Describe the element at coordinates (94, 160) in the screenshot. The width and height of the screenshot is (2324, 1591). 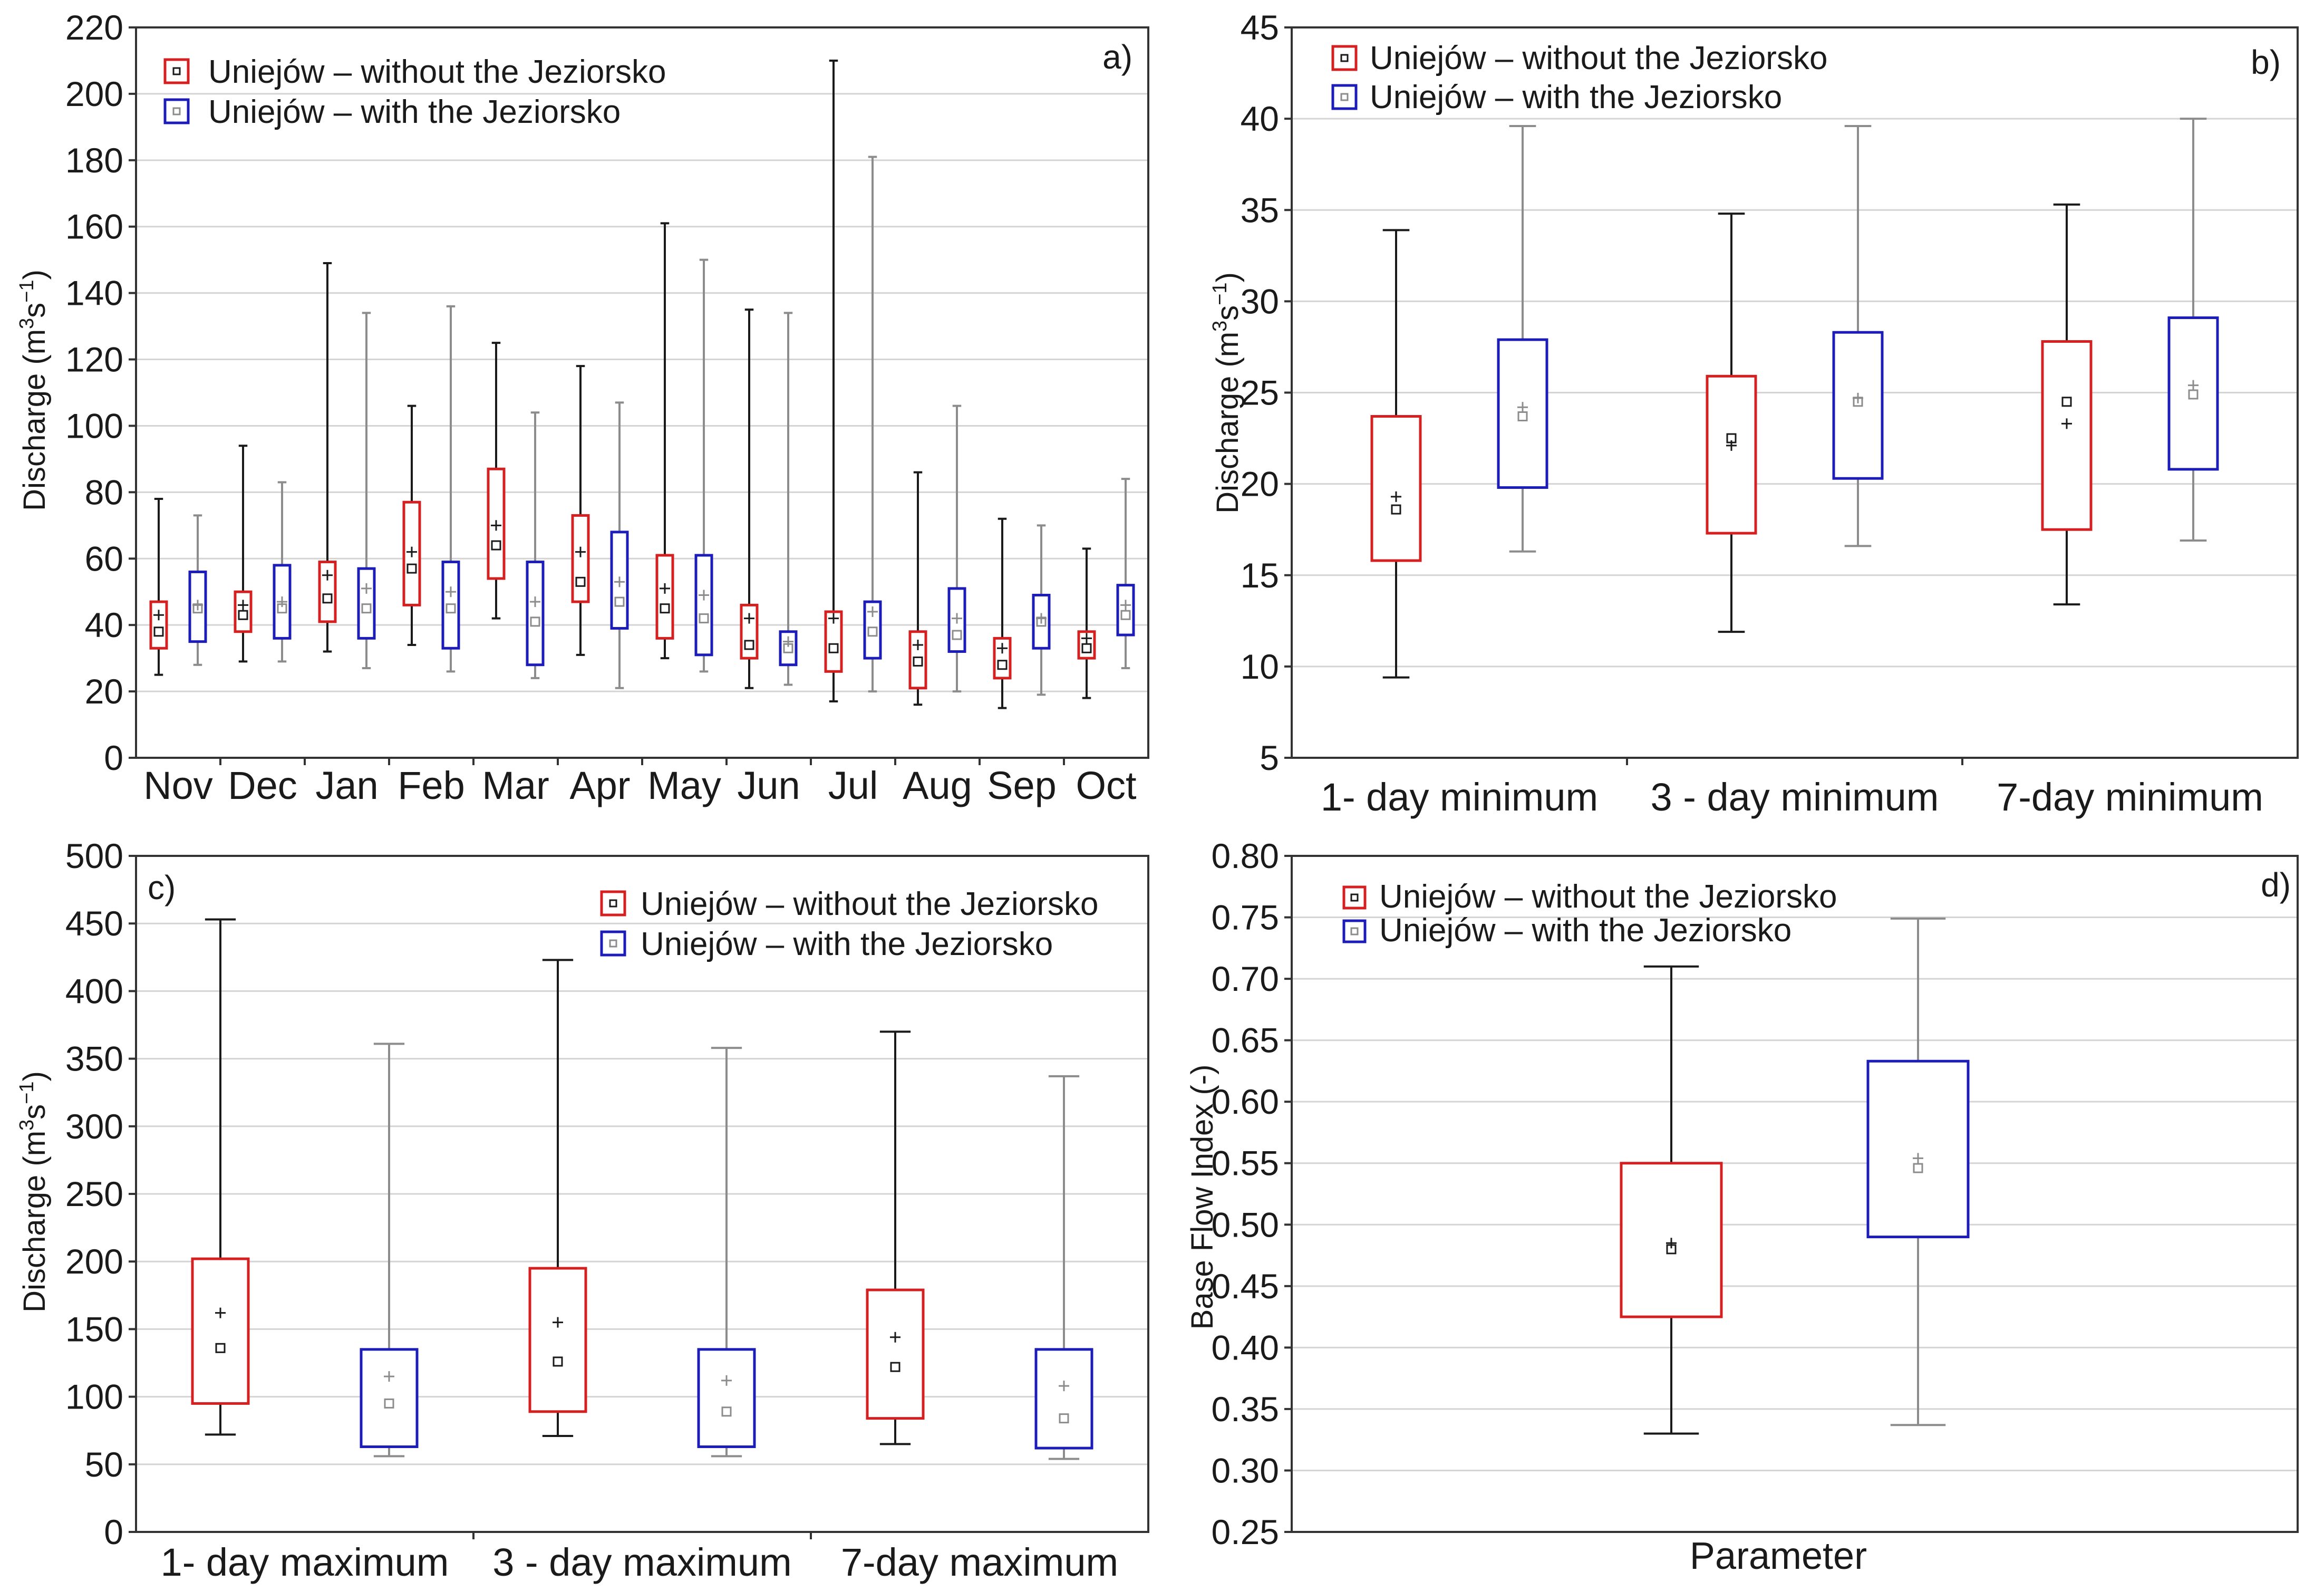
I see `y-tick-label: 180` at that location.